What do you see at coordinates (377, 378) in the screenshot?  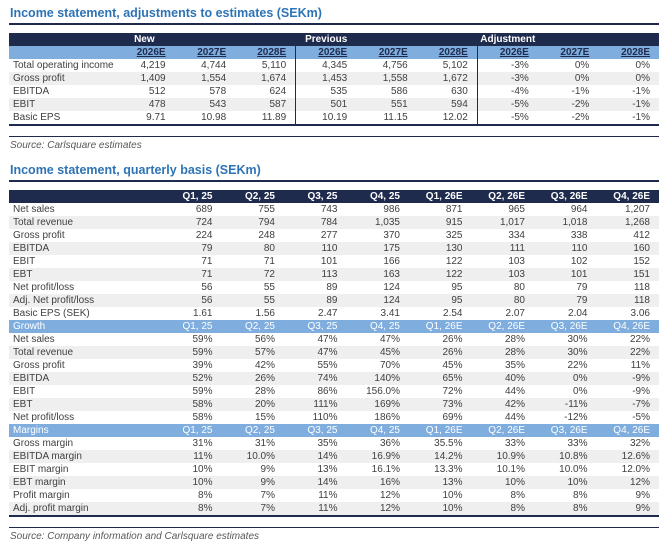 I see `value-cell: 140%` at bounding box center [377, 378].